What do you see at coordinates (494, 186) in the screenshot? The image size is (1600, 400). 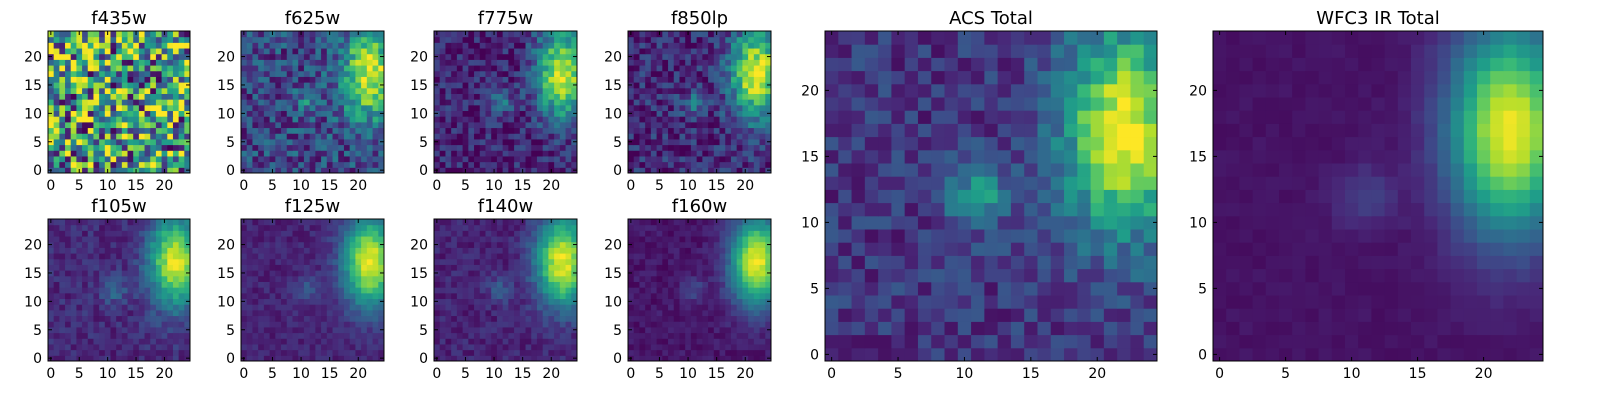 I see `x-tick-label: 10` at bounding box center [494, 186].